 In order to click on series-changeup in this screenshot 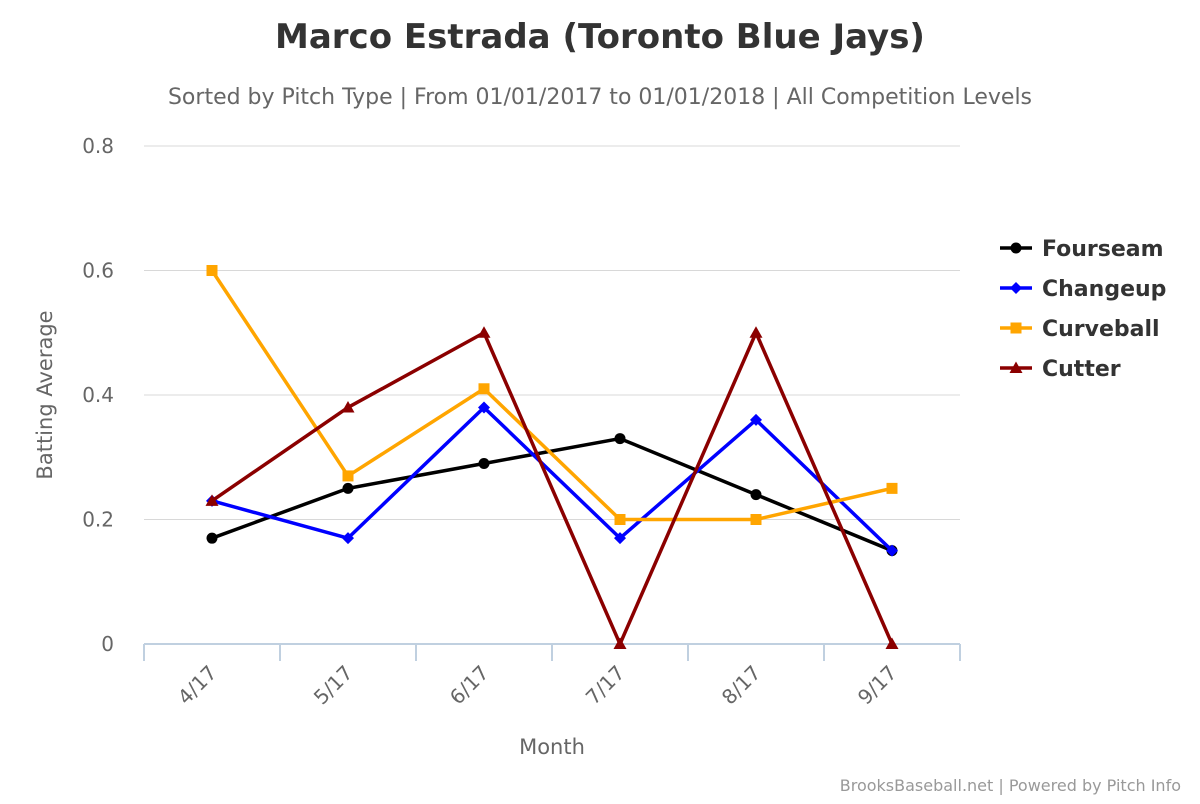, I will do `click(552, 479)`.